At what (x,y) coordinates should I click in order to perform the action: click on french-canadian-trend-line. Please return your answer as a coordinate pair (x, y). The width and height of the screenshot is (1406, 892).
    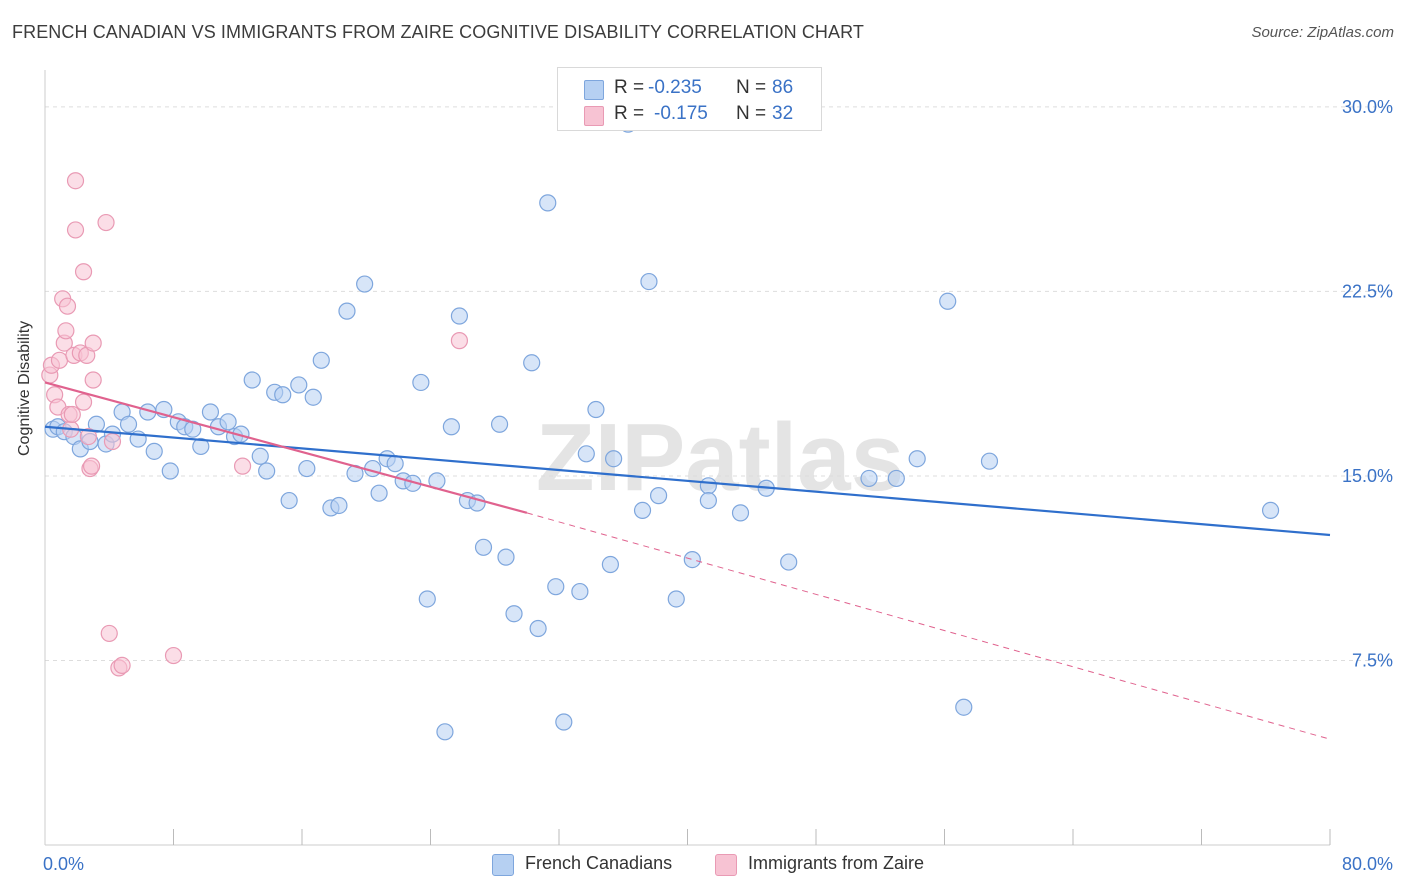
    Looking at the image, I should click on (687, 481).